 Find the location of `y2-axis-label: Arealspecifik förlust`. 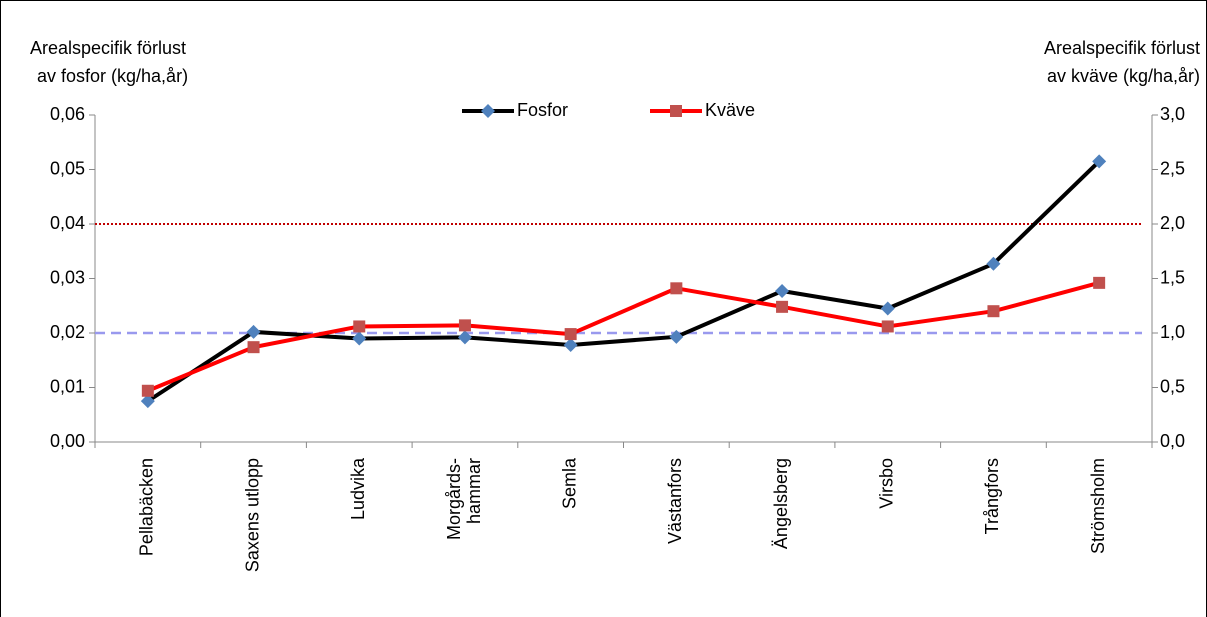

y2-axis-label: Arealspecifik förlust is located at coordinates (1122, 48).